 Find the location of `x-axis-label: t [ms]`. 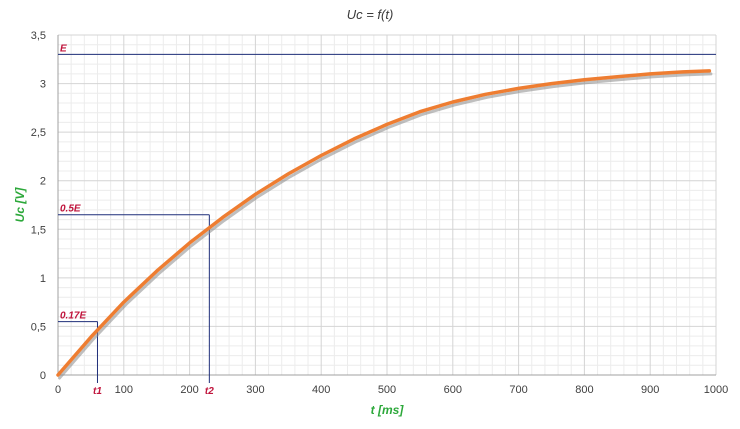

x-axis-label: t [ms] is located at coordinates (388, 410).